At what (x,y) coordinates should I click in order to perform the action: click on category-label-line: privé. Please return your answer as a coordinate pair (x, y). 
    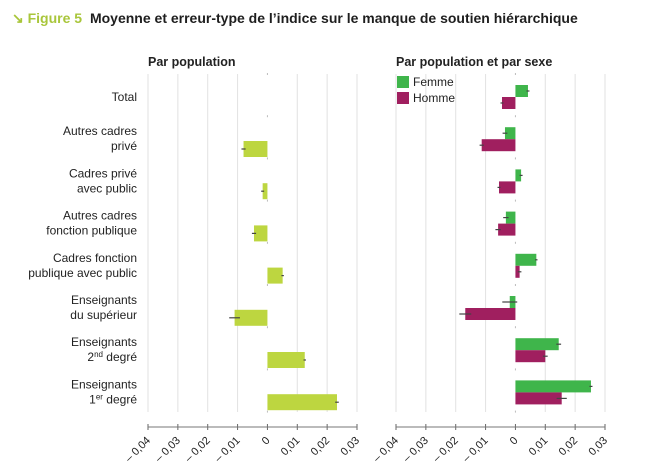
    Looking at the image, I should click on (124, 146).